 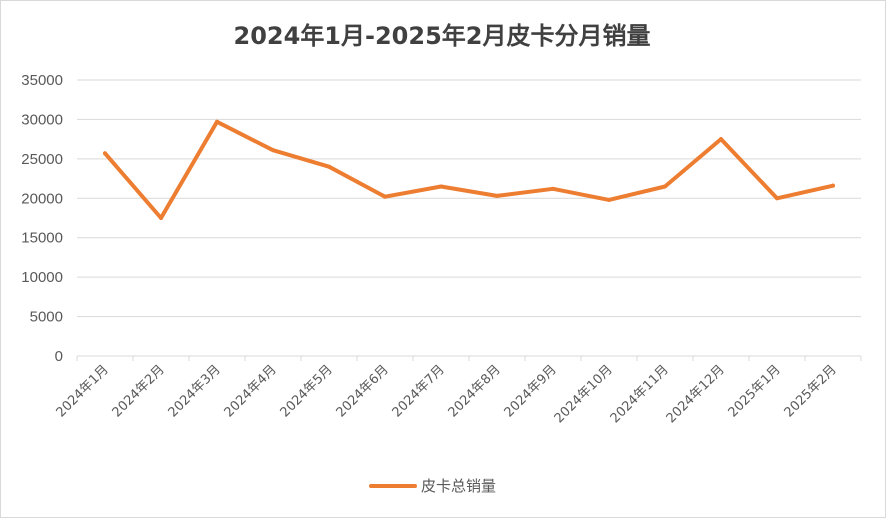 I want to click on chart-title: 2024年1月-2025年2月皮卡分月销量, so click(x=442, y=36).